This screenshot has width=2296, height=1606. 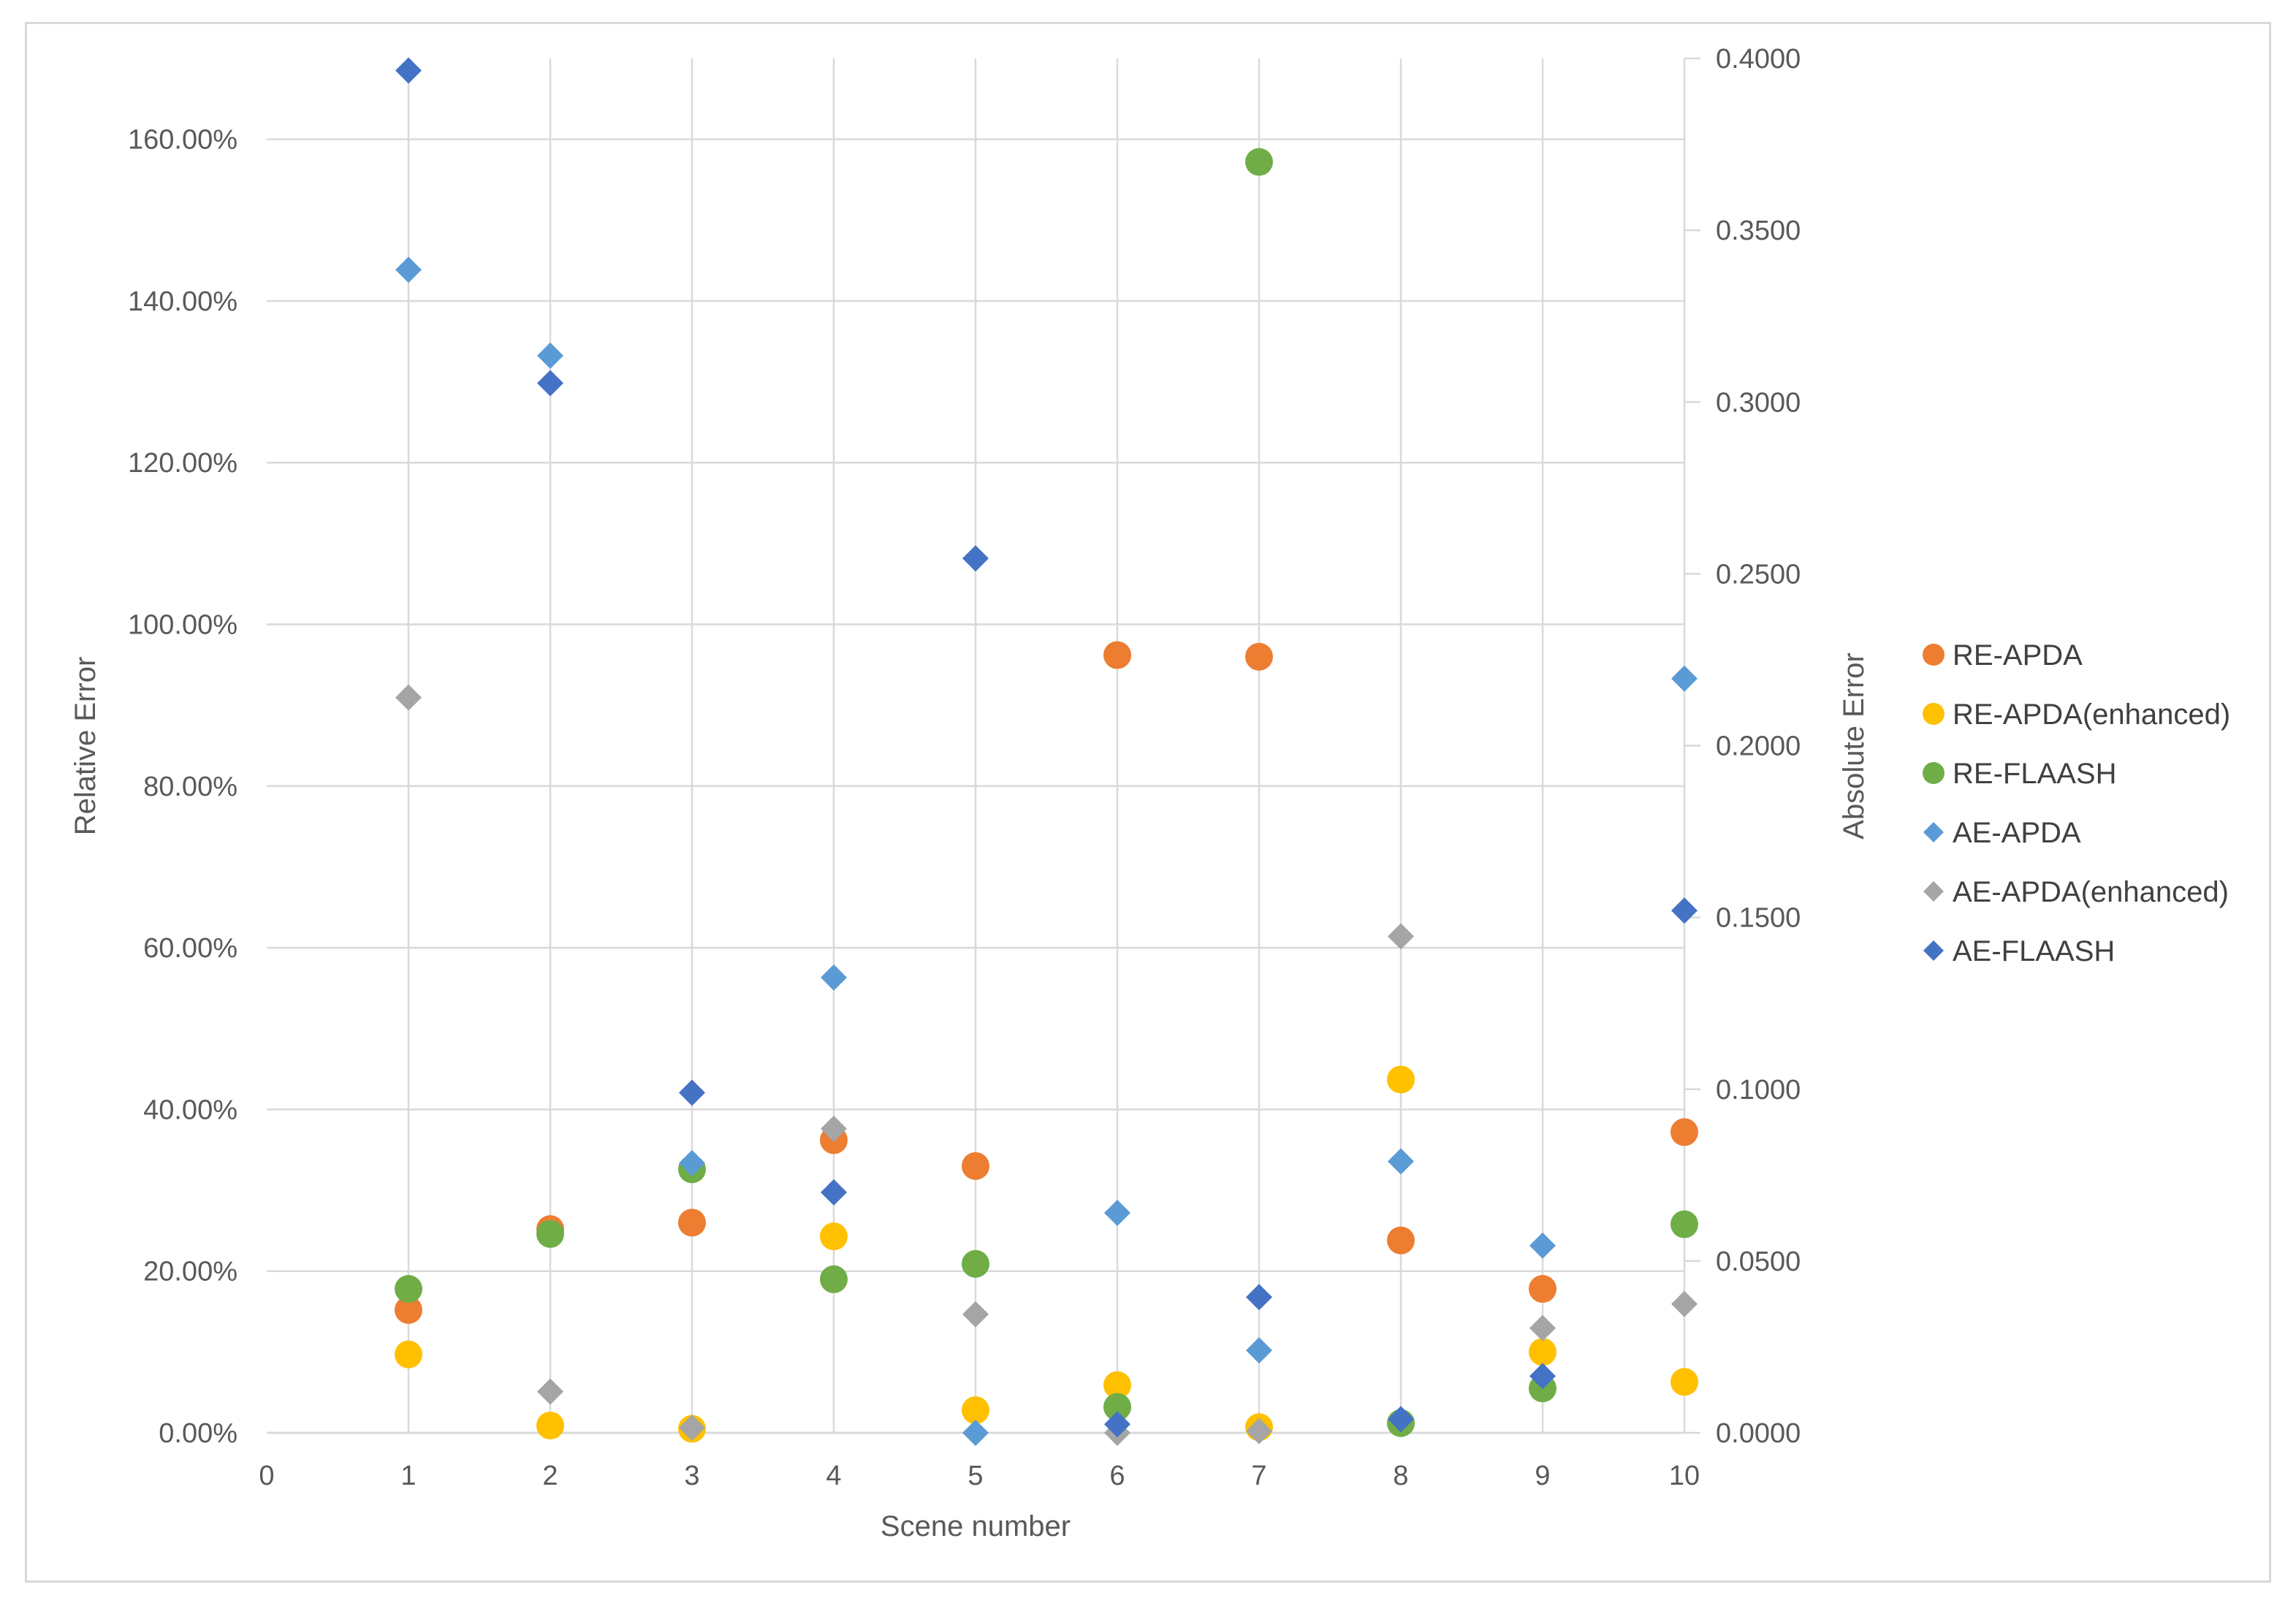 I want to click on y-right-tick-label: 0.1000, so click(x=1758, y=1090).